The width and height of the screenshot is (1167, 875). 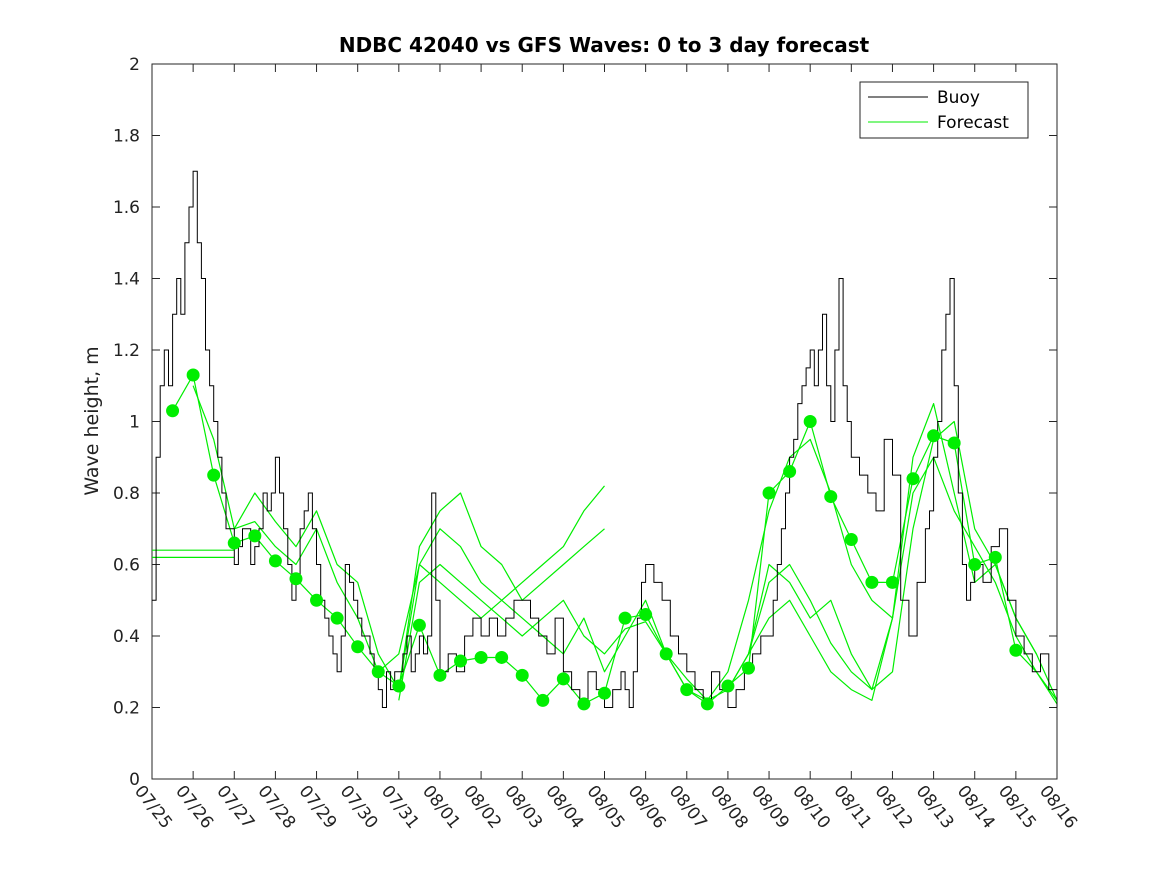 I want to click on x-tick-label: 08/14, so click(x=976, y=807).